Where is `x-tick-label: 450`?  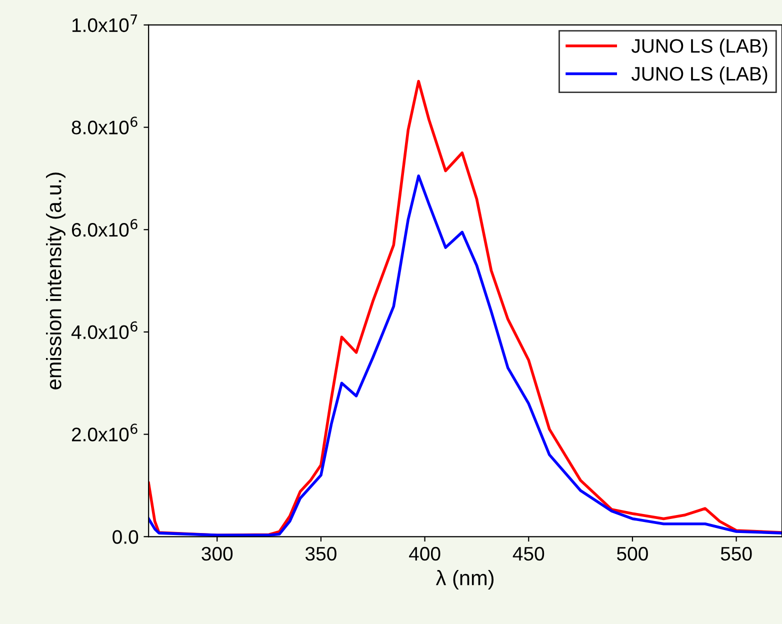 x-tick-label: 450 is located at coordinates (528, 553).